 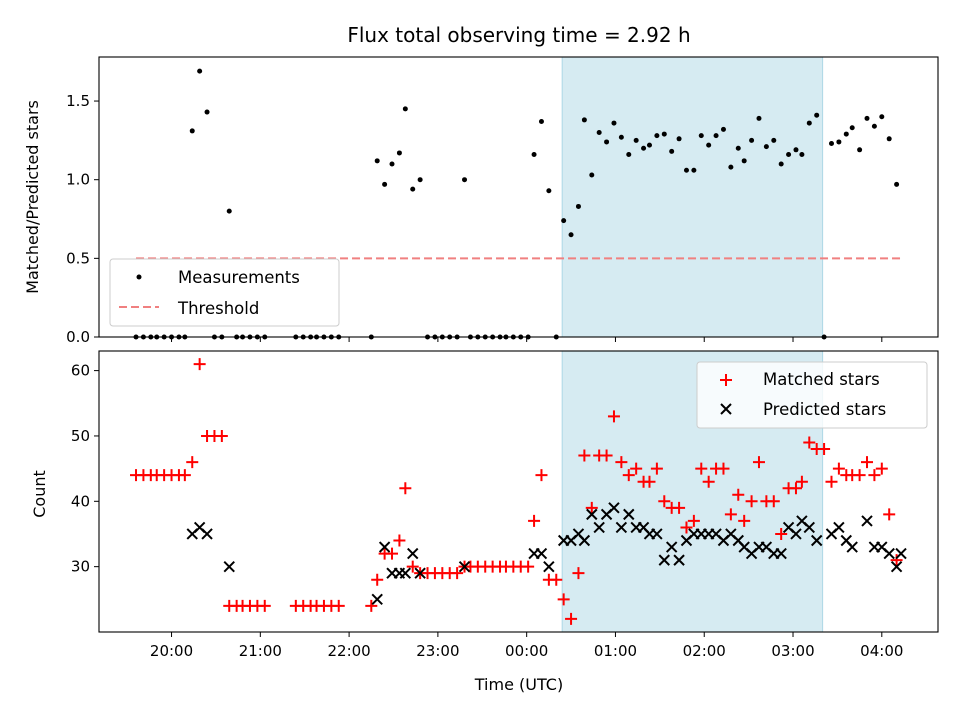 I want to click on top-legend: Measurements Threshold, so click(x=224, y=292).